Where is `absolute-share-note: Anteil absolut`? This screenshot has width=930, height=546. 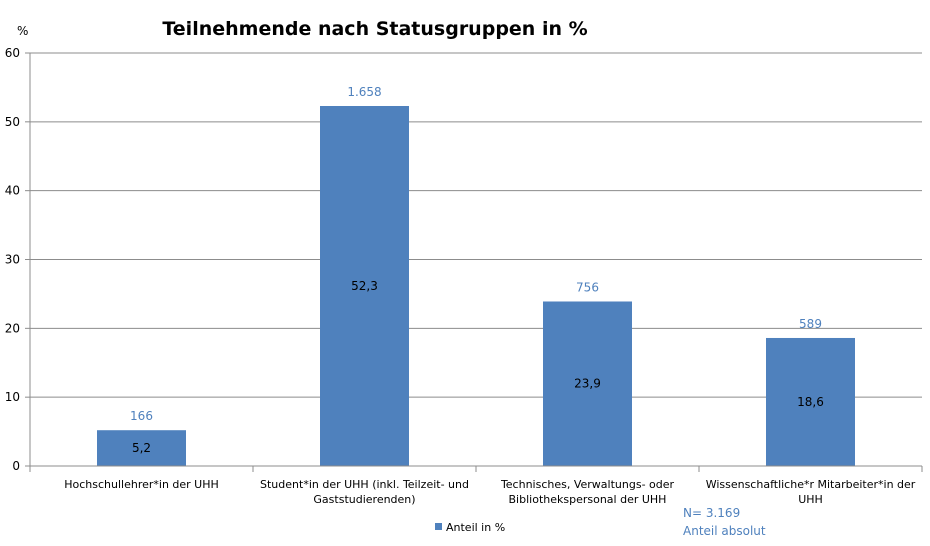 absolute-share-note: Anteil absolut is located at coordinates (724, 531).